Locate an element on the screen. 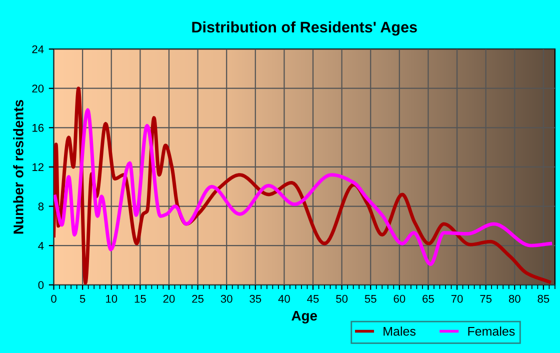  x-tick-label: 5 is located at coordinates (83, 299).